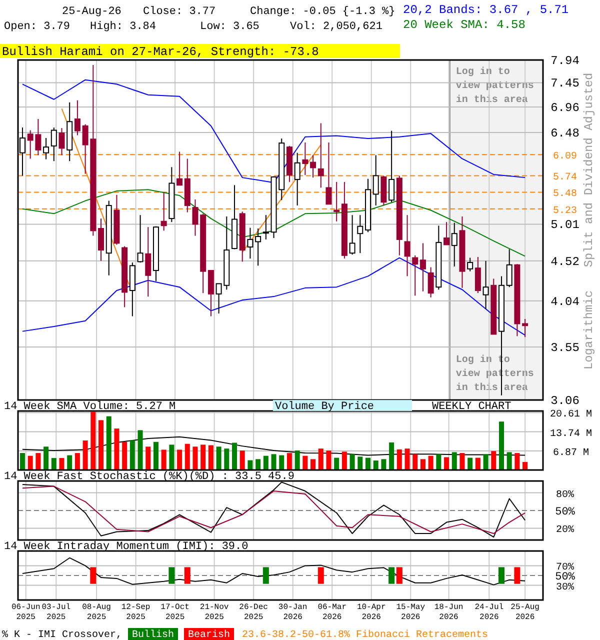 Image resolution: width=600 pixels, height=640 pixels. What do you see at coordinates (449, 612) in the screenshot?
I see `x-tick-label: 18-Jun 2026` at bounding box center [449, 612].